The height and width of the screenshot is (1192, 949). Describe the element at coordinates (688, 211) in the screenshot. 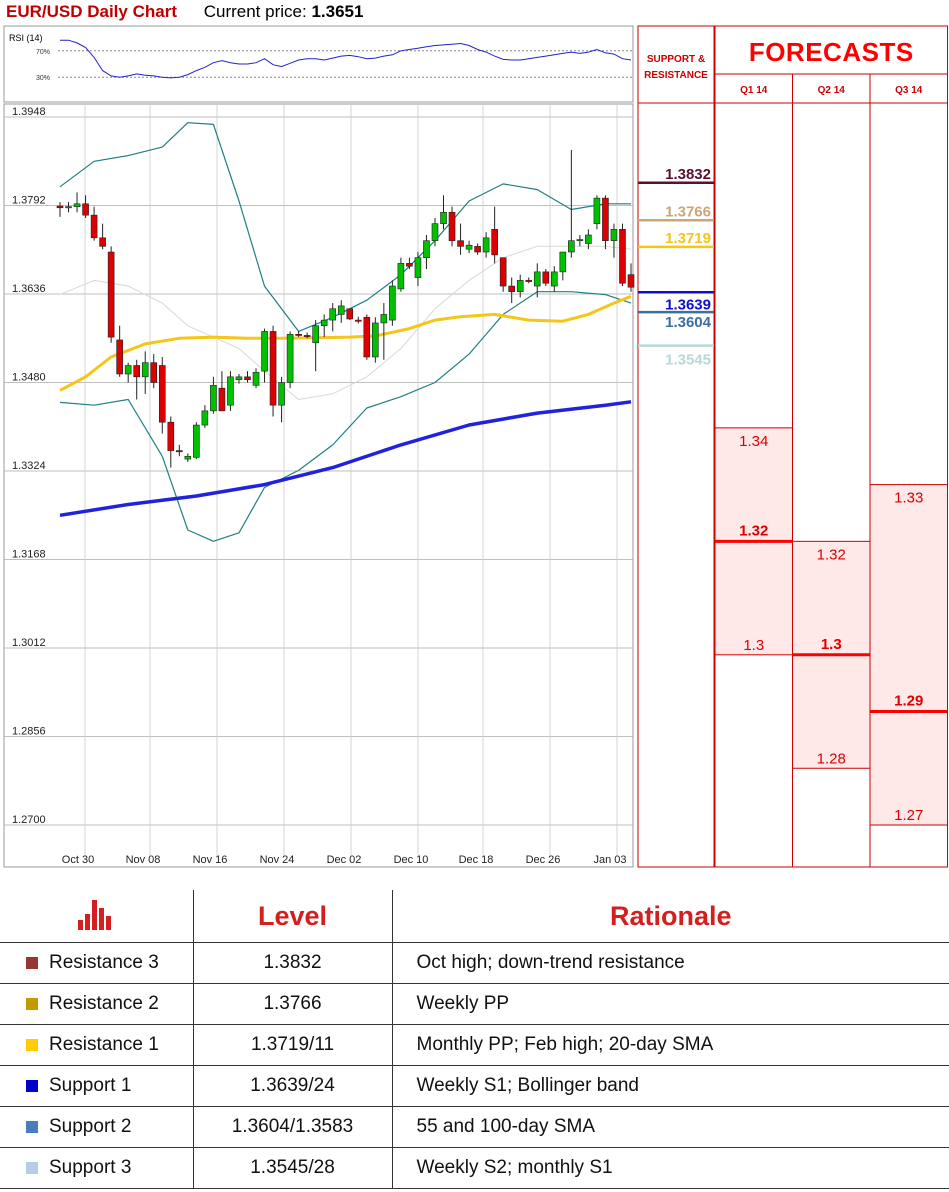

I see `sr-level-label: 1.3766` at that location.